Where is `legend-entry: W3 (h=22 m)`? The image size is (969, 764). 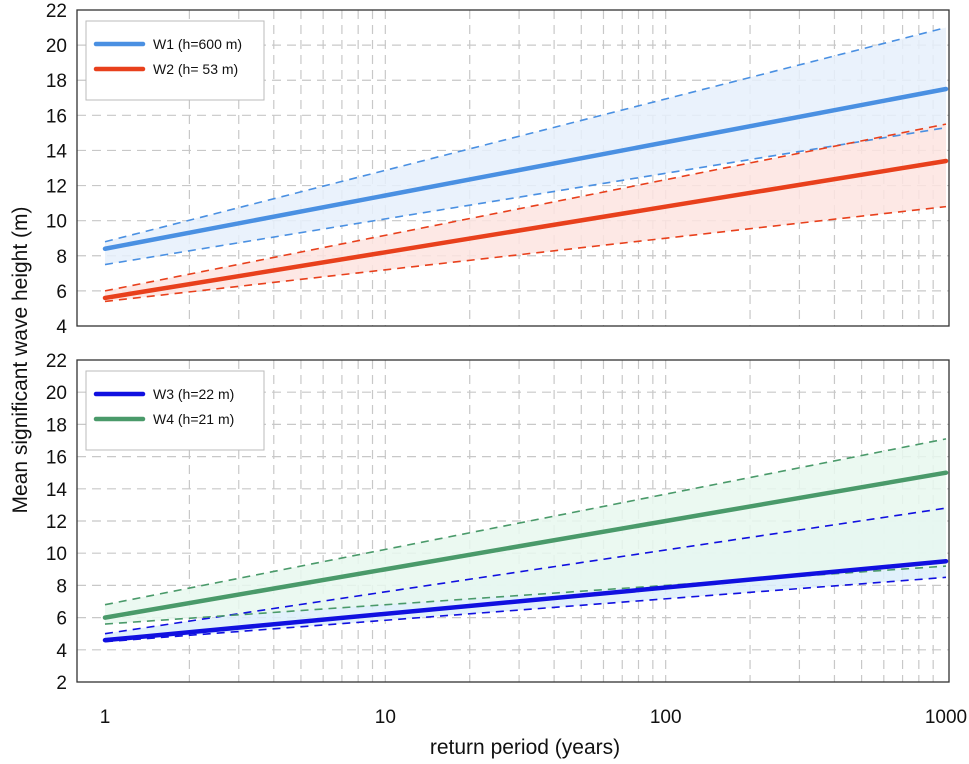
legend-entry: W3 (h=22 m) is located at coordinates (193, 394).